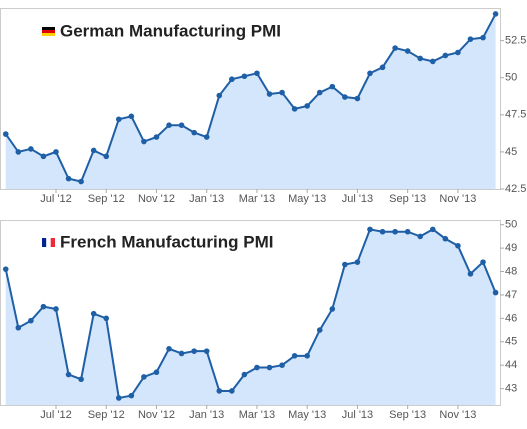 The image size is (527, 429). What do you see at coordinates (511, 248) in the screenshot?
I see `y-tick-label: 49` at bounding box center [511, 248].